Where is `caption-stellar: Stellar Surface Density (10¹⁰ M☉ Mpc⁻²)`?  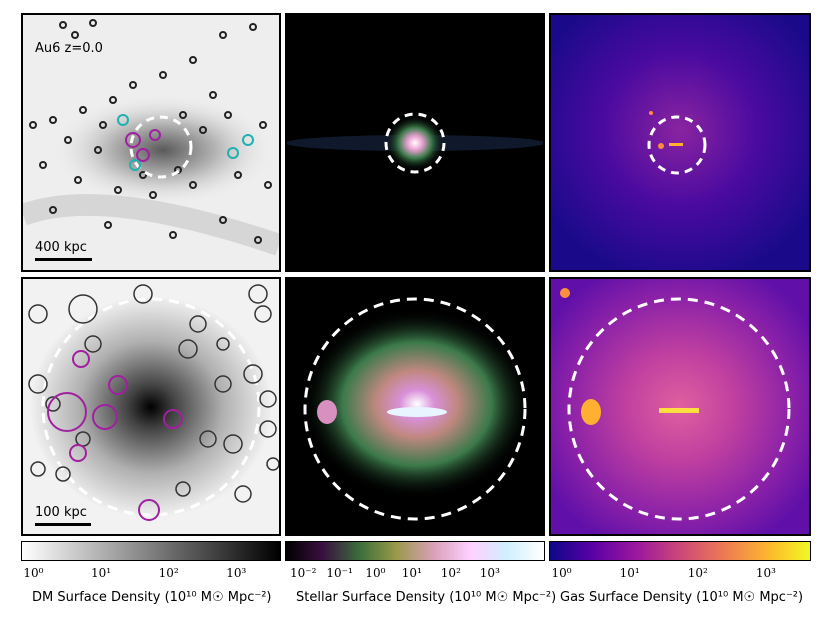 caption-stellar: Stellar Surface Density (10¹⁰ M☉ Mpc⁻²) is located at coordinates (426, 597).